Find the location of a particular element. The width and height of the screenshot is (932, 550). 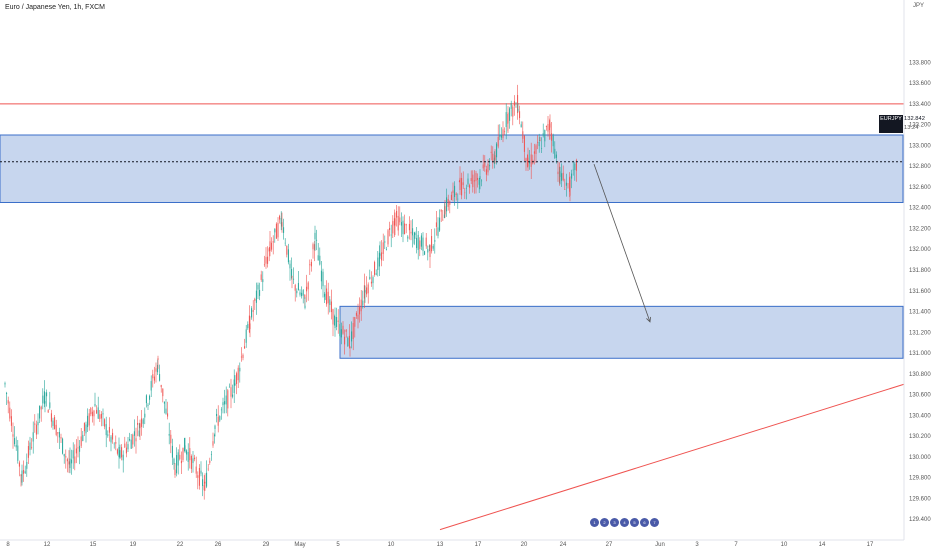

event-marker: 6 is located at coordinates (644, 522).